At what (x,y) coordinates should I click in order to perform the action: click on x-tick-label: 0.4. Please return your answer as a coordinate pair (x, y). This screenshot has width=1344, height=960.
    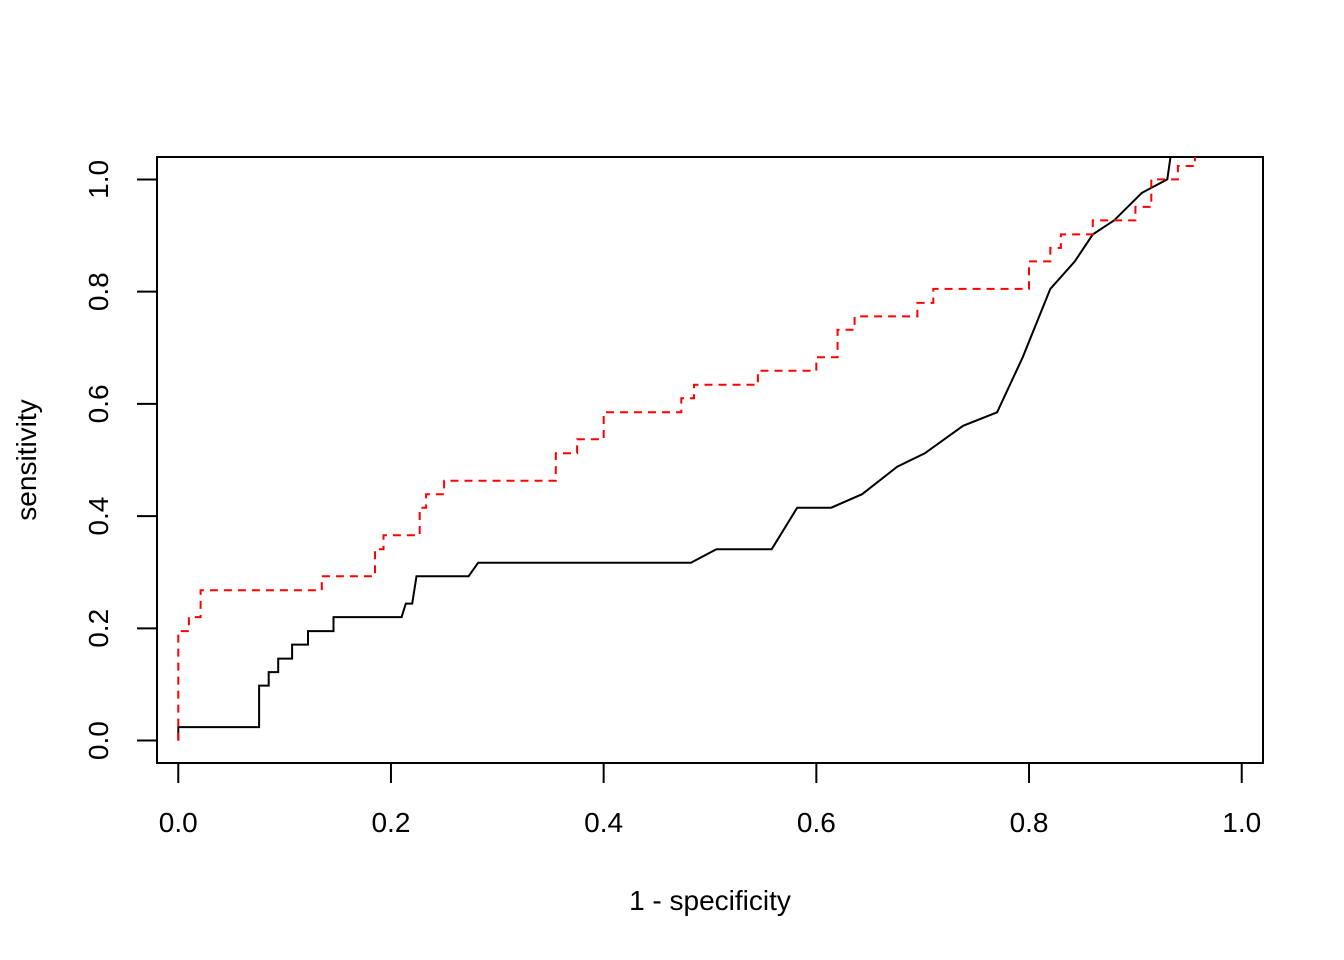
    Looking at the image, I should click on (603, 822).